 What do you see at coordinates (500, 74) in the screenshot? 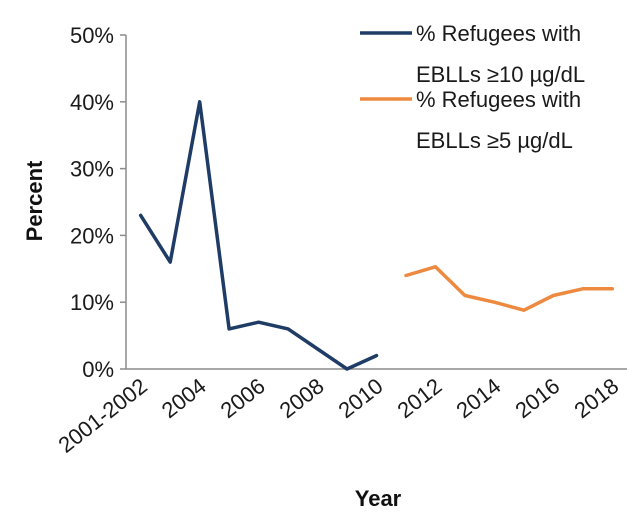
I see `legend-label-1-line-2: EBLLs ≥10 µg/dL` at bounding box center [500, 74].